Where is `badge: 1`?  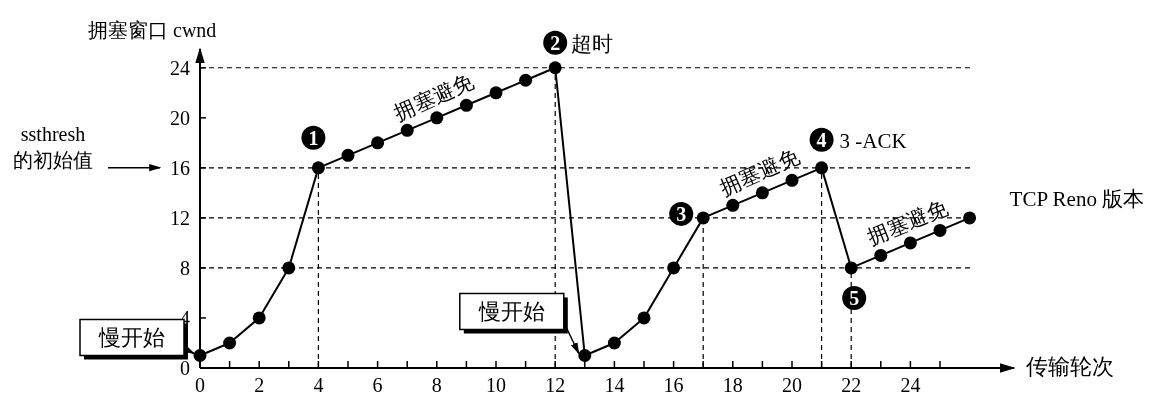 badge: 1 is located at coordinates (313, 137).